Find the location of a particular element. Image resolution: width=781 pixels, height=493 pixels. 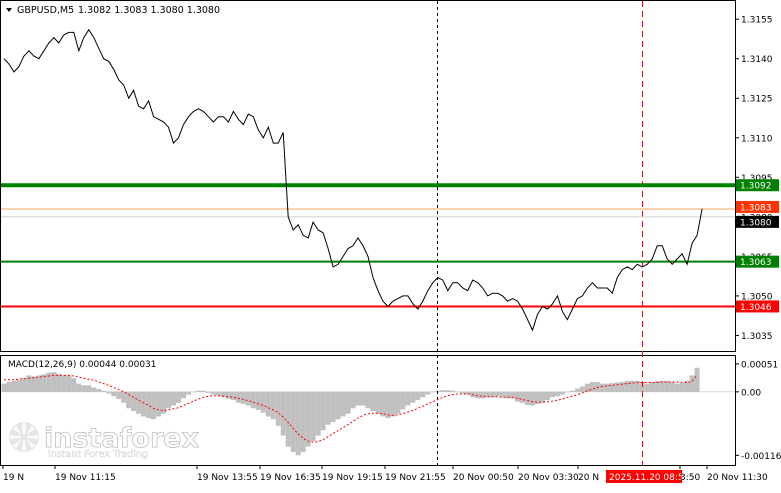

price-axis-label: 1.3155 is located at coordinates (757, 21).